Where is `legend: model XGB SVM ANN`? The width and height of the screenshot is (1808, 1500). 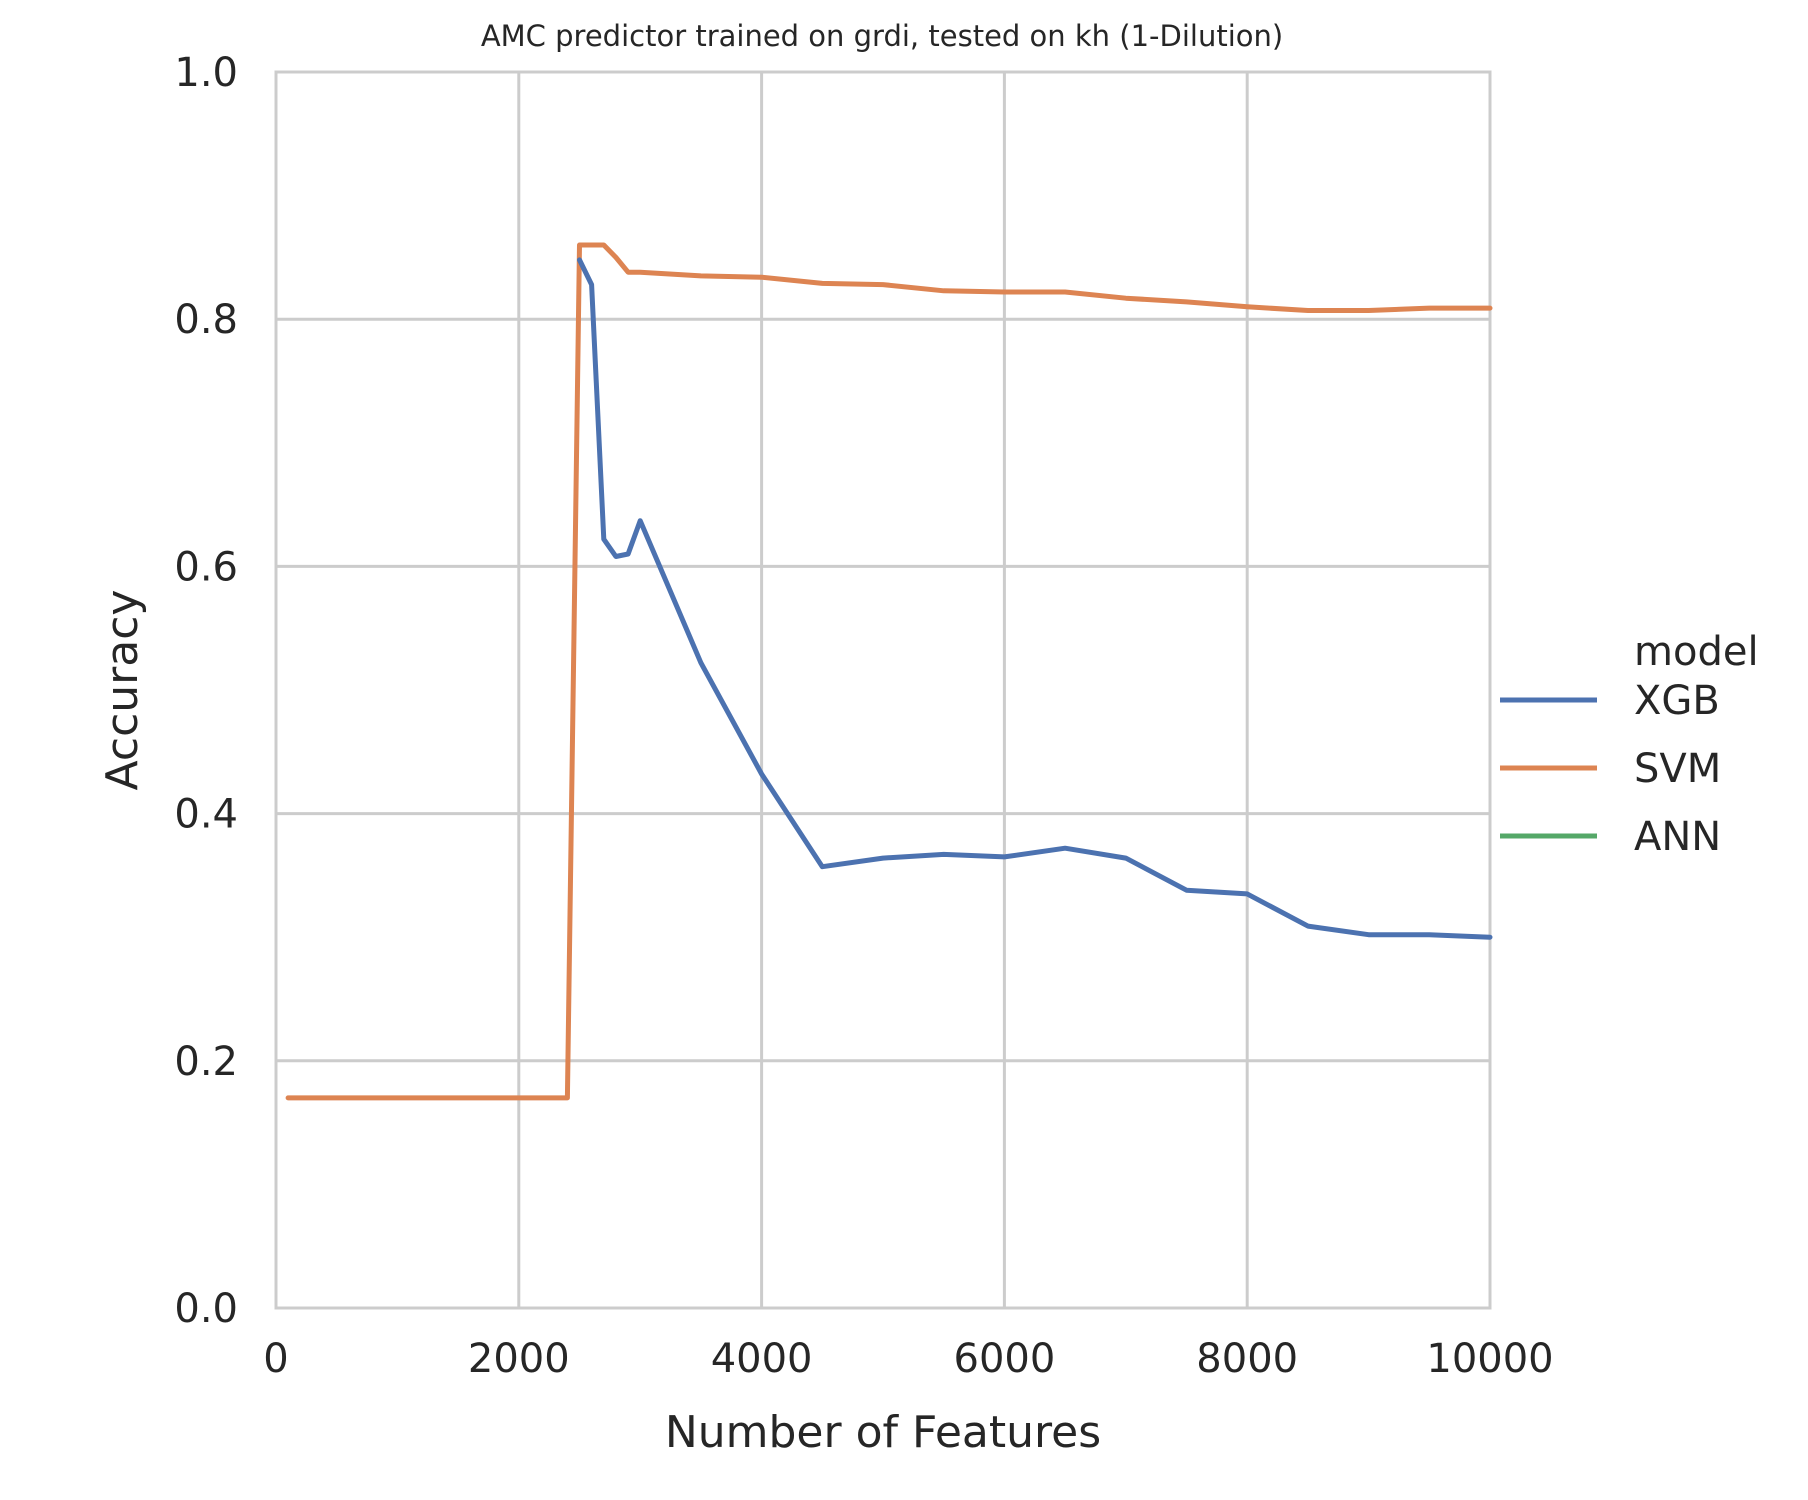
legend: model XGB SVM ANN is located at coordinates (1629, 744).